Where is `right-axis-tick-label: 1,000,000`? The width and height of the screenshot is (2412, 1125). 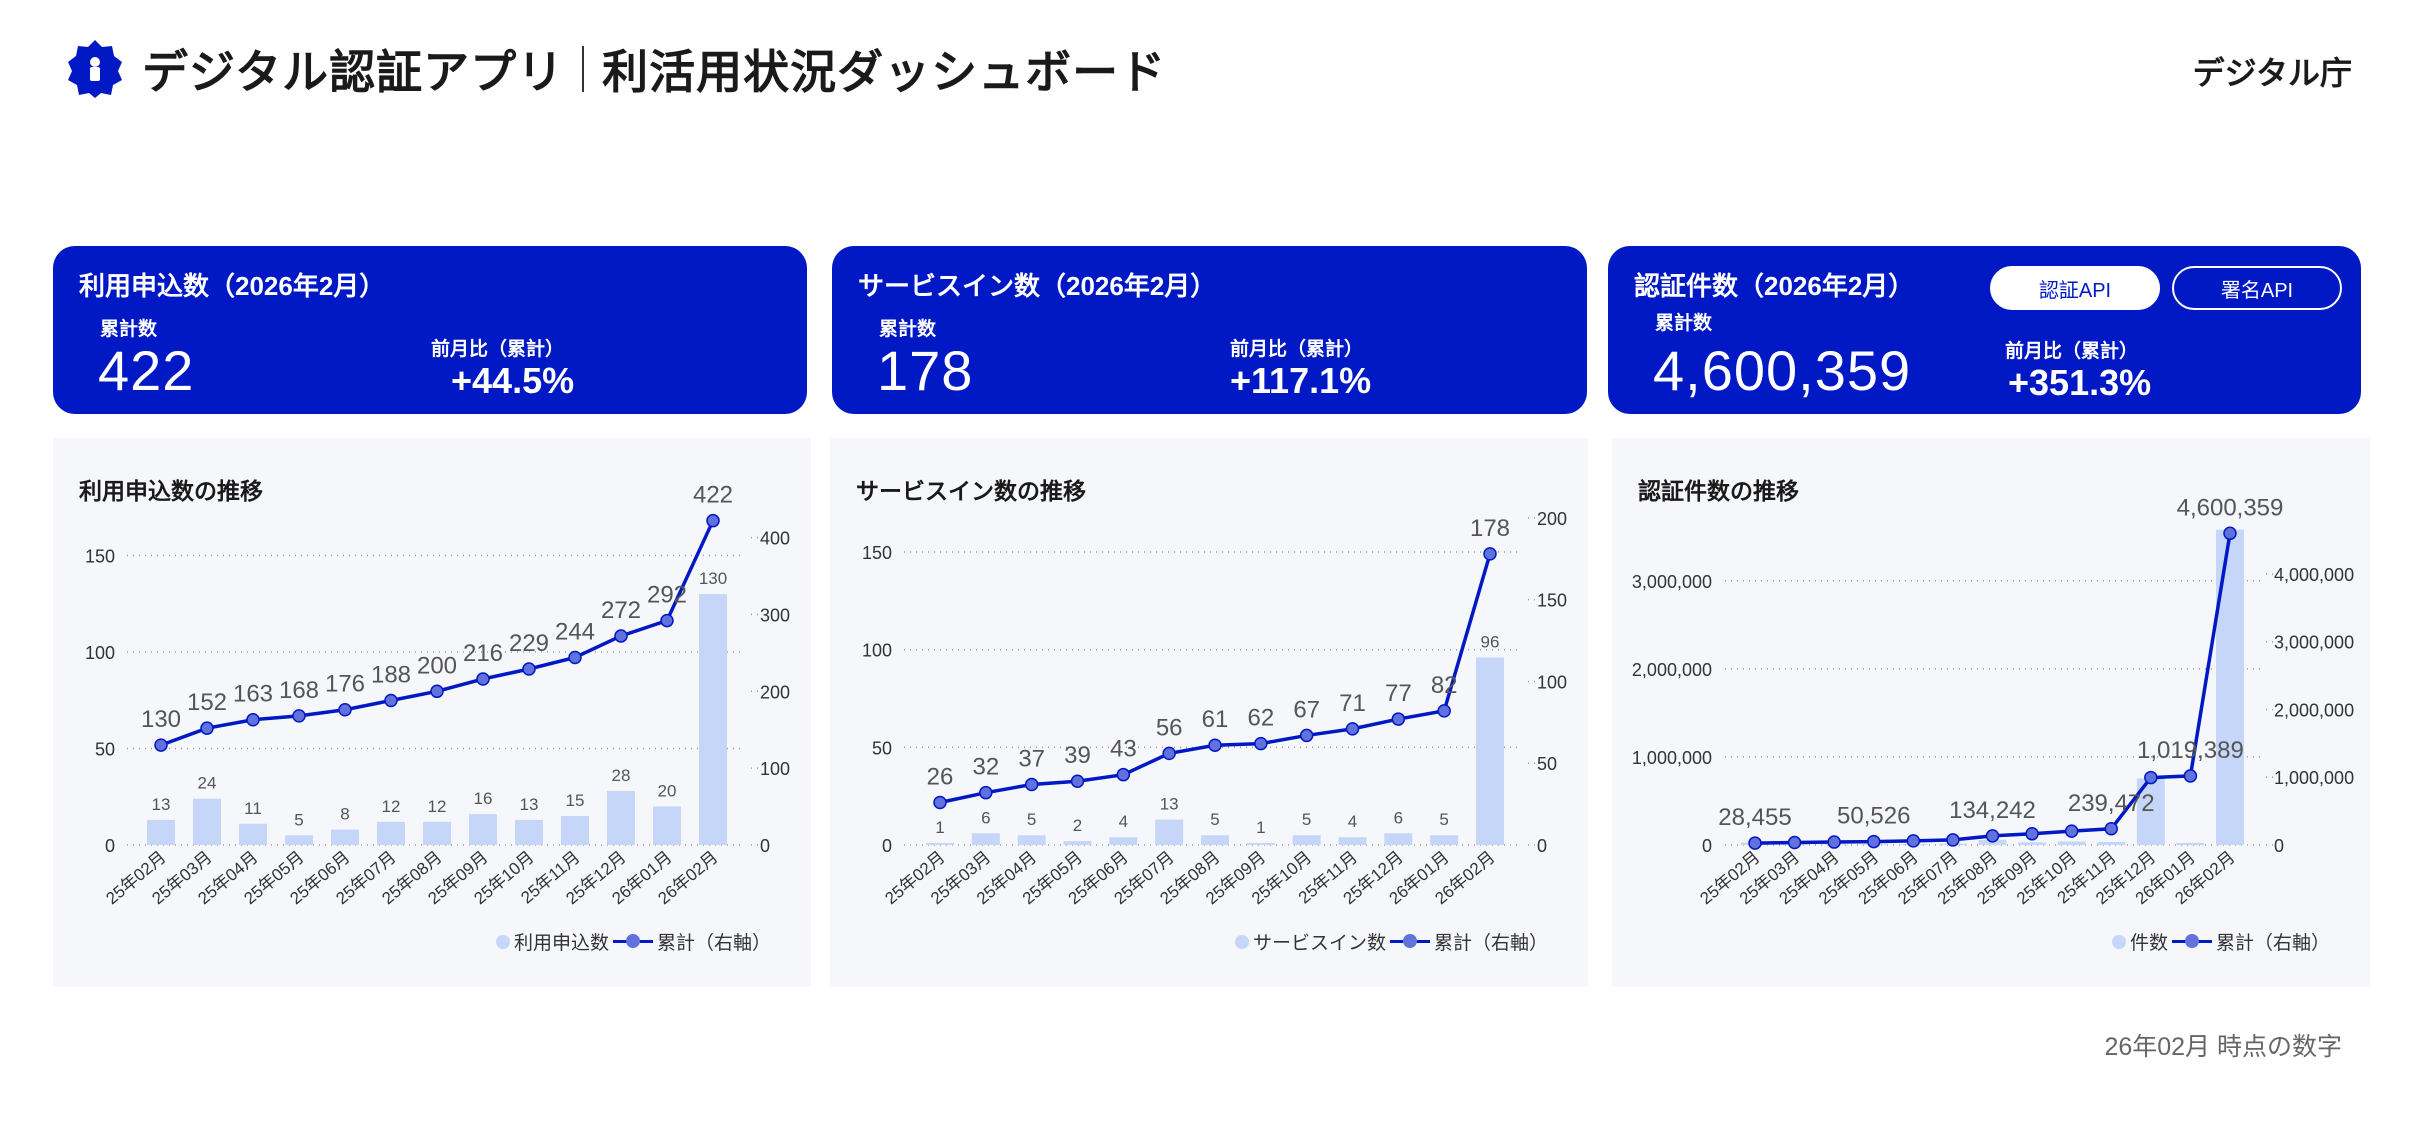
right-axis-tick-label: 1,000,000 is located at coordinates (2314, 778).